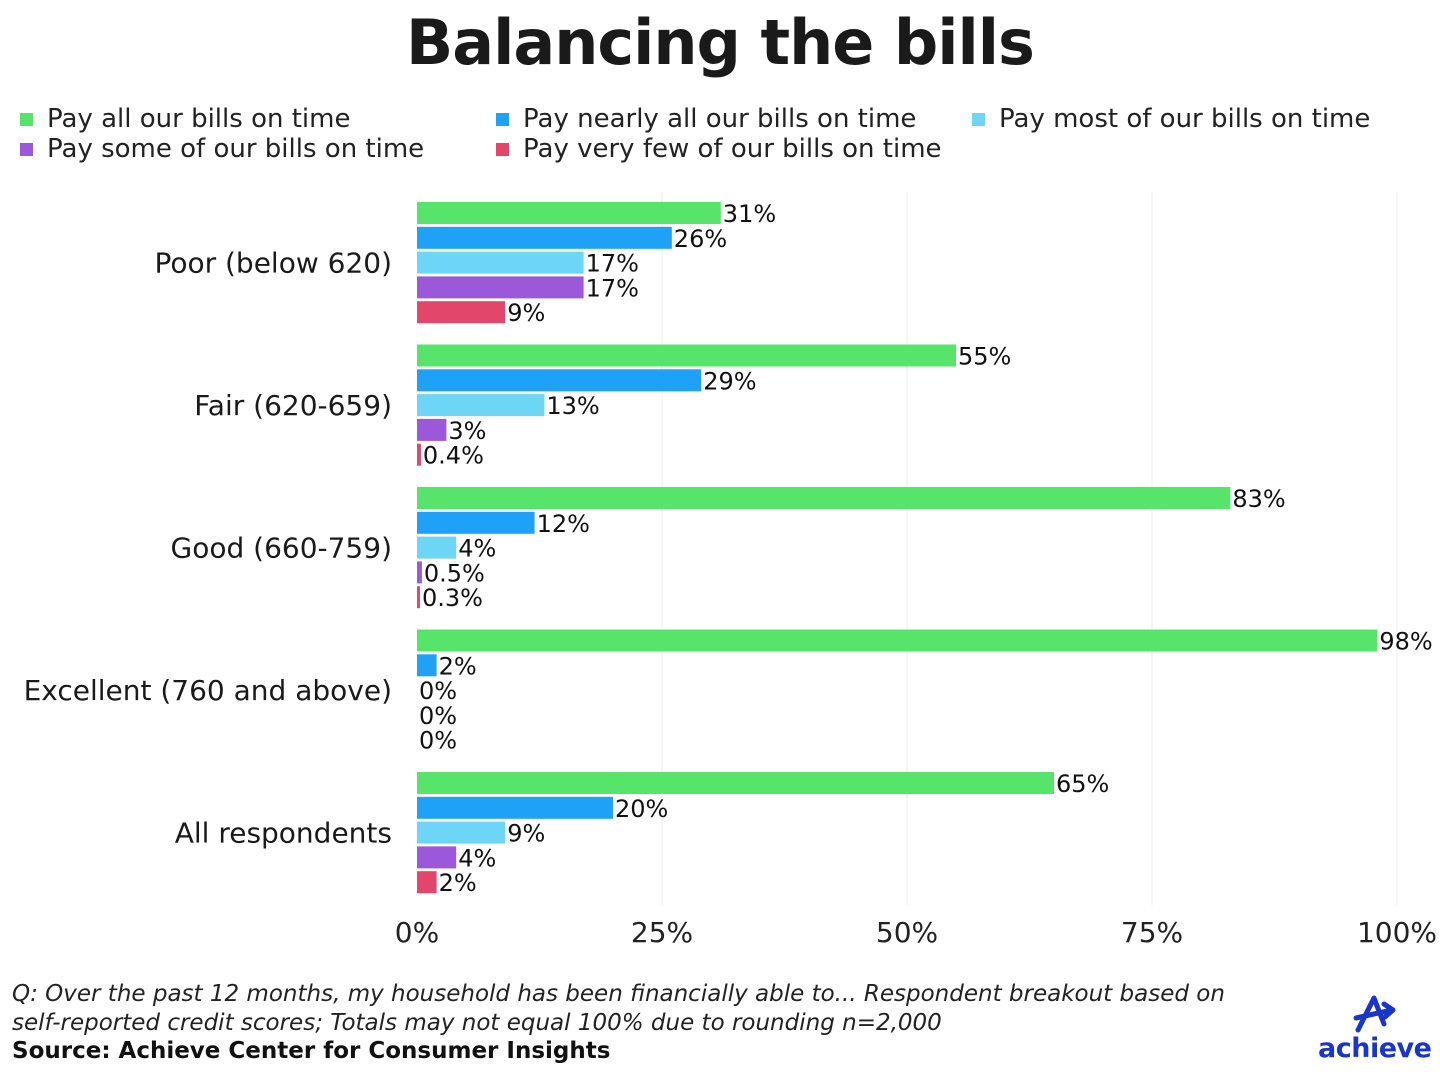 The height and width of the screenshot is (1080, 1440). I want to click on data-label-pay-very-few-of-our-bills-on-time-good-660-759: 0.3%, so click(452, 598).